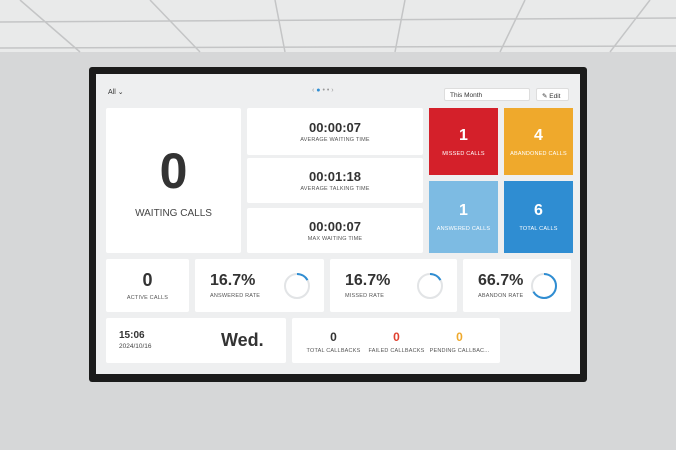 The height and width of the screenshot is (450, 676). I want to click on period-dropdown: This Month, so click(487, 94).